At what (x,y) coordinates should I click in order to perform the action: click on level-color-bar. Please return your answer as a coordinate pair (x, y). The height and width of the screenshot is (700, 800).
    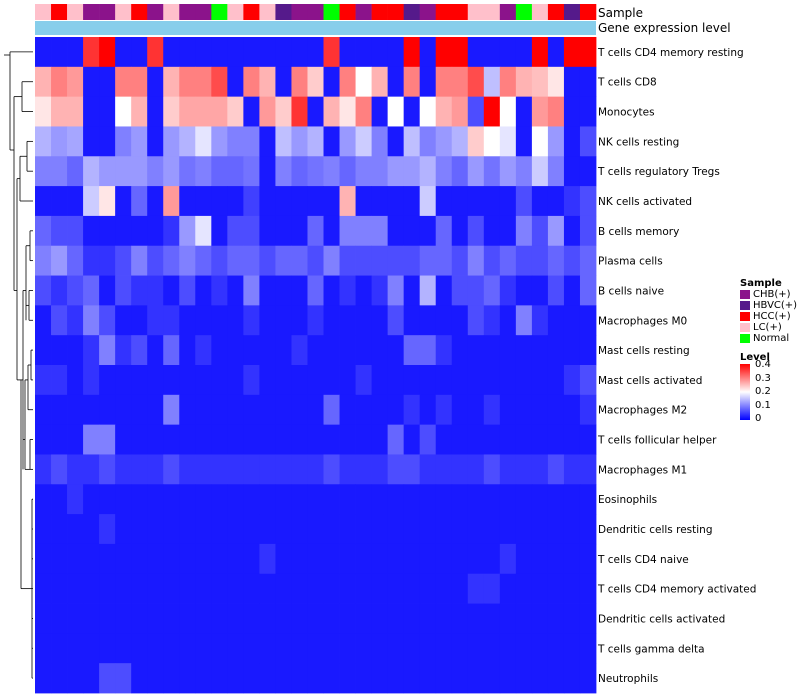
    Looking at the image, I should click on (745, 392).